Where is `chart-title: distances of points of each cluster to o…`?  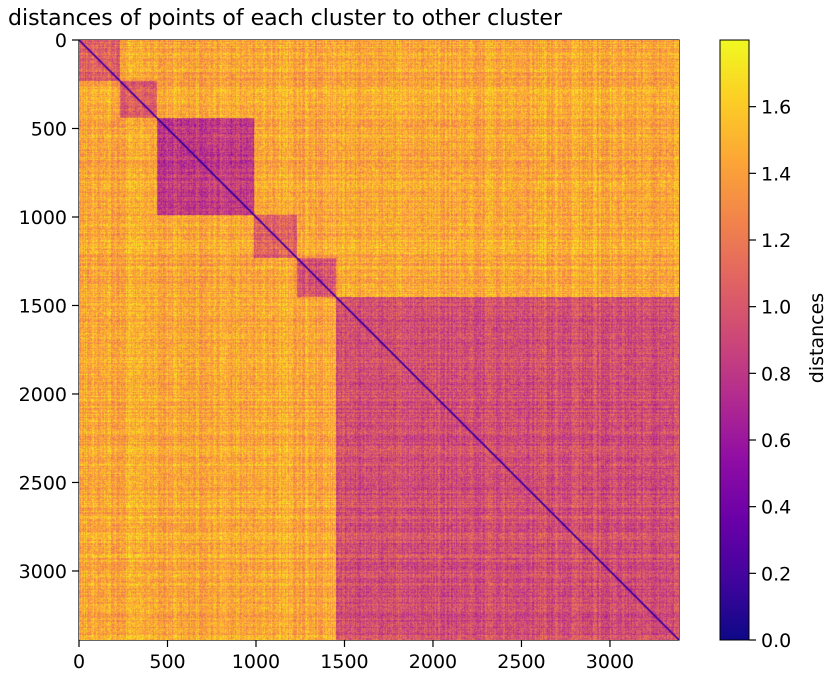
chart-title: distances of points of each cluster to o… is located at coordinates (285, 18).